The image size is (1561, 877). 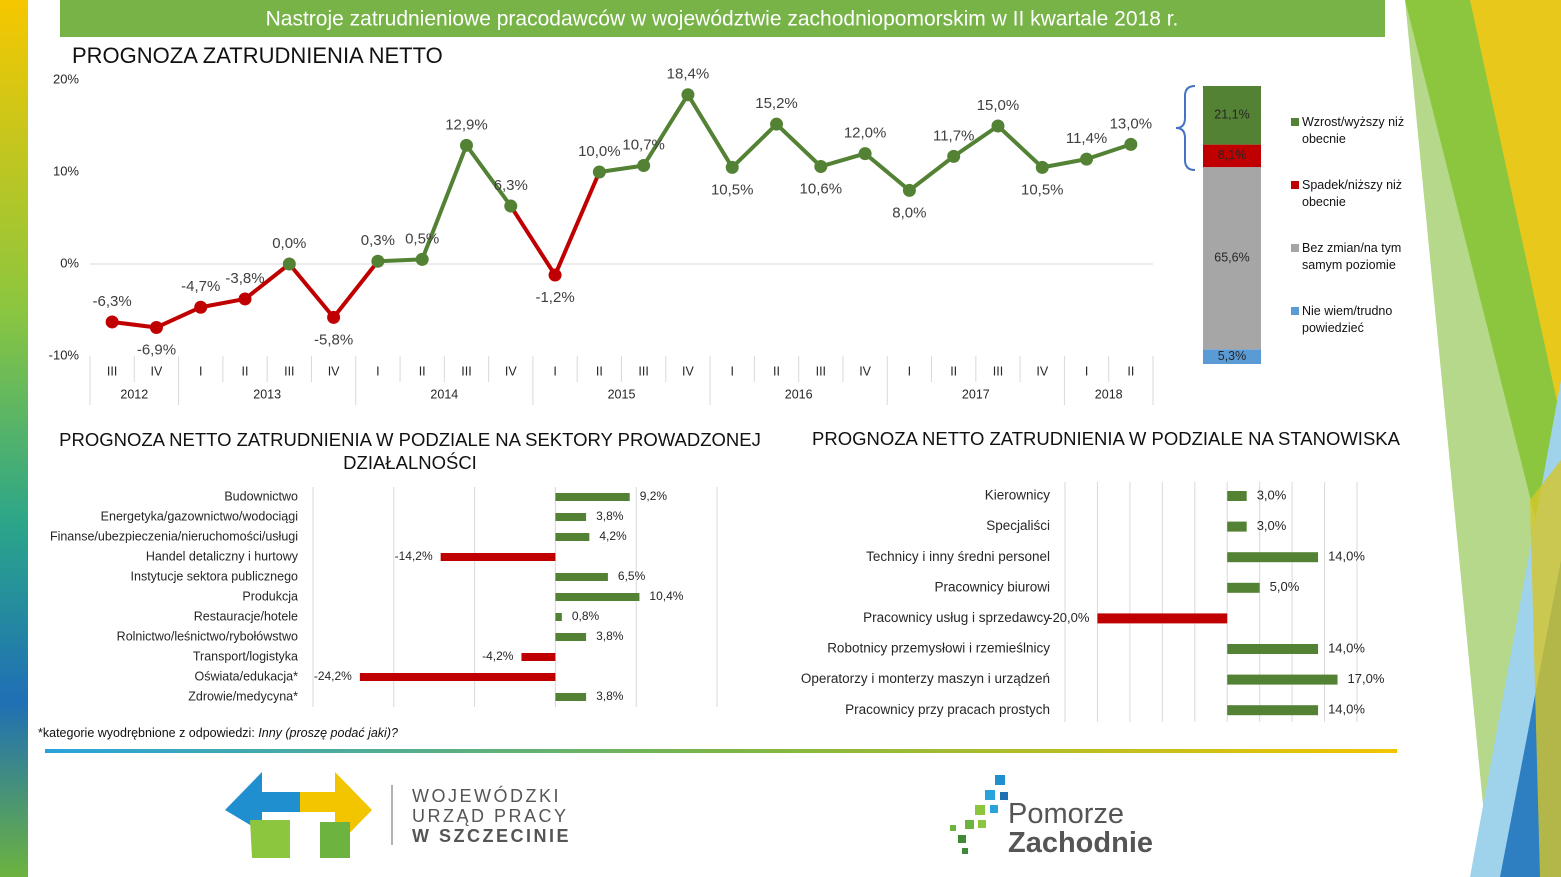 I want to click on footnote-emphasis: Inny (proszę podać jaki)?, so click(x=328, y=733).